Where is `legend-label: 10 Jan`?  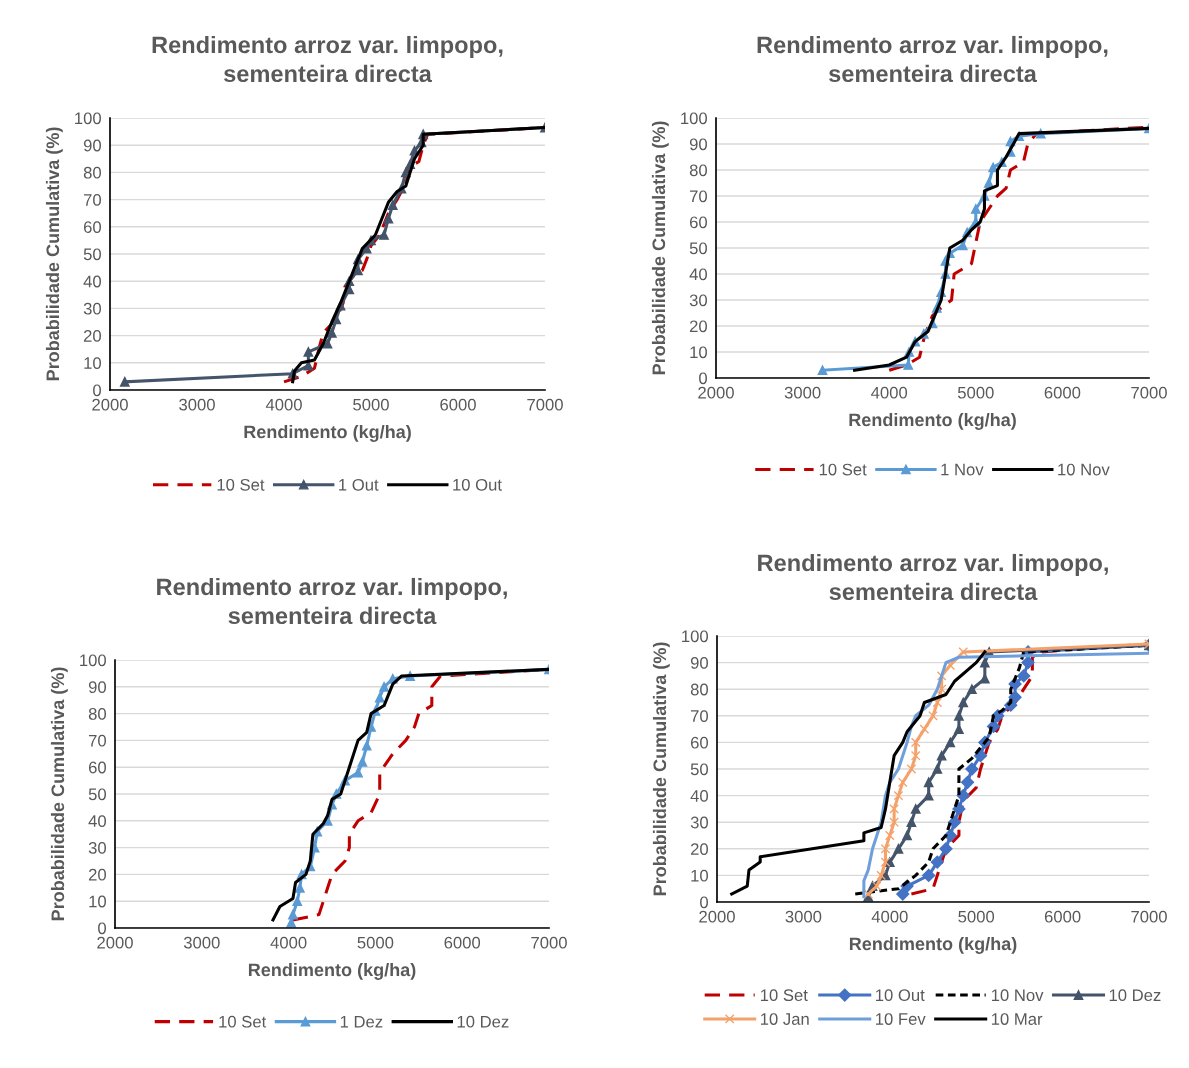 legend-label: 10 Jan is located at coordinates (784, 1019).